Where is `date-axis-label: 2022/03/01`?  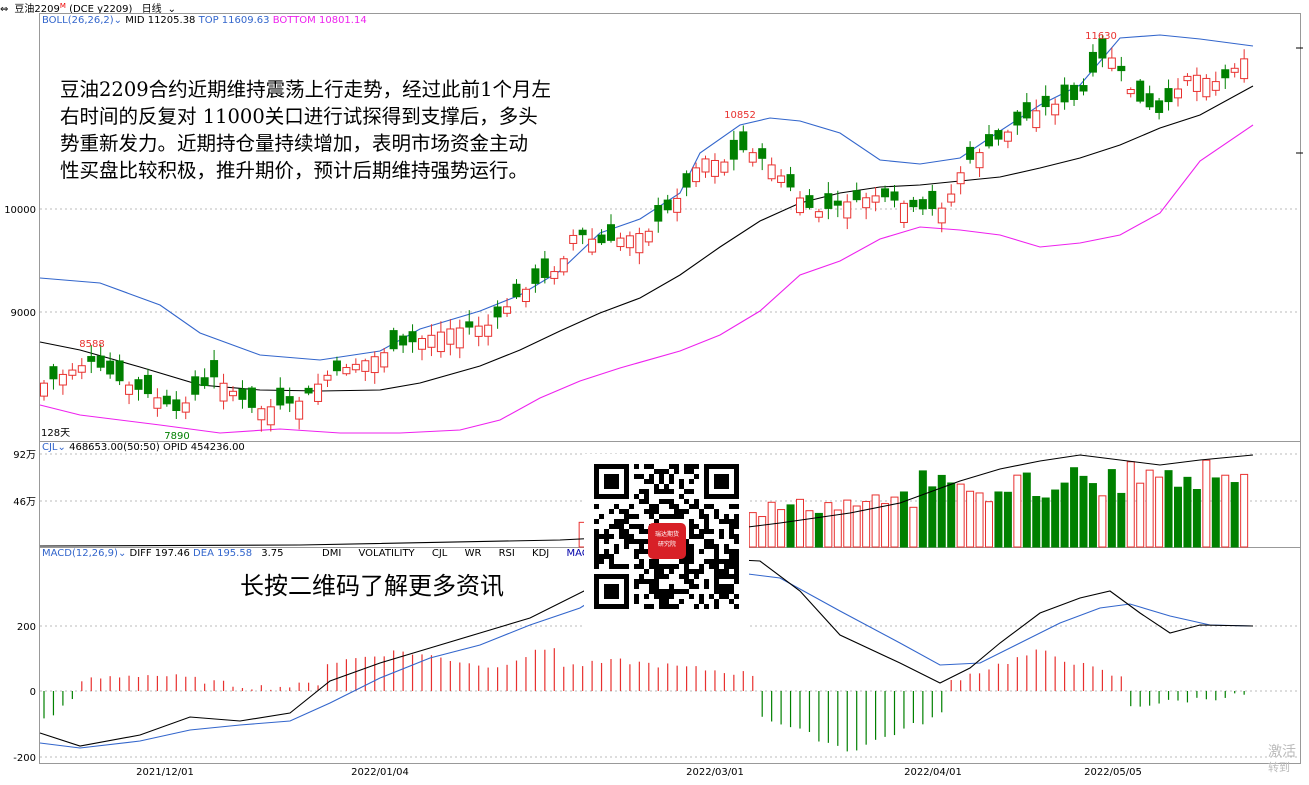
date-axis-label: 2022/03/01 is located at coordinates (715, 772).